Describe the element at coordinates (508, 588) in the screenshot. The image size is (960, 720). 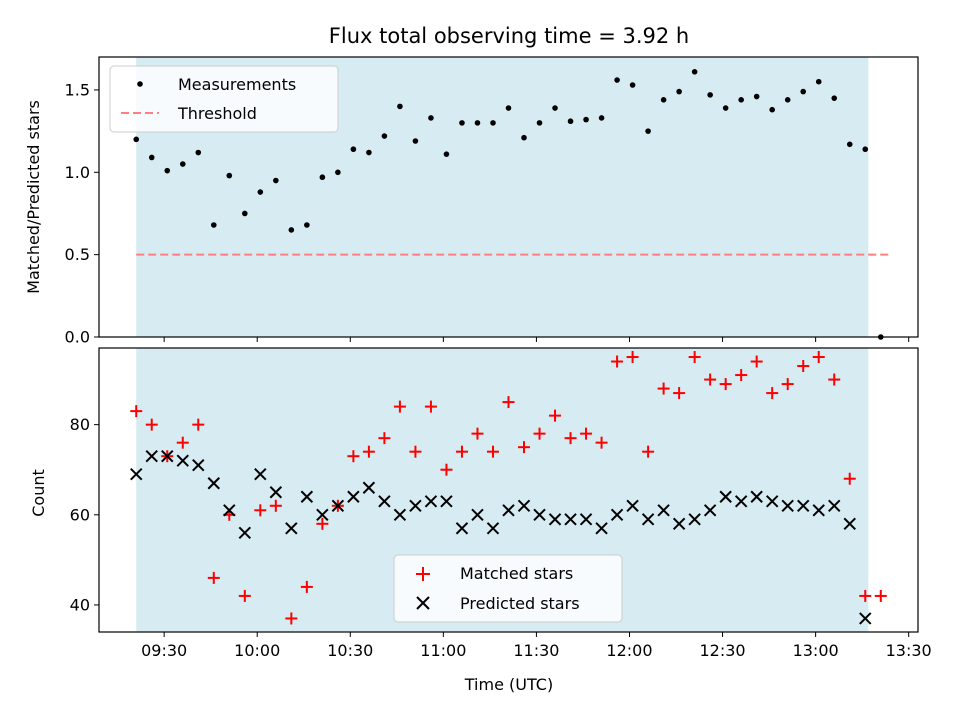
I see `count-legend-box` at that location.